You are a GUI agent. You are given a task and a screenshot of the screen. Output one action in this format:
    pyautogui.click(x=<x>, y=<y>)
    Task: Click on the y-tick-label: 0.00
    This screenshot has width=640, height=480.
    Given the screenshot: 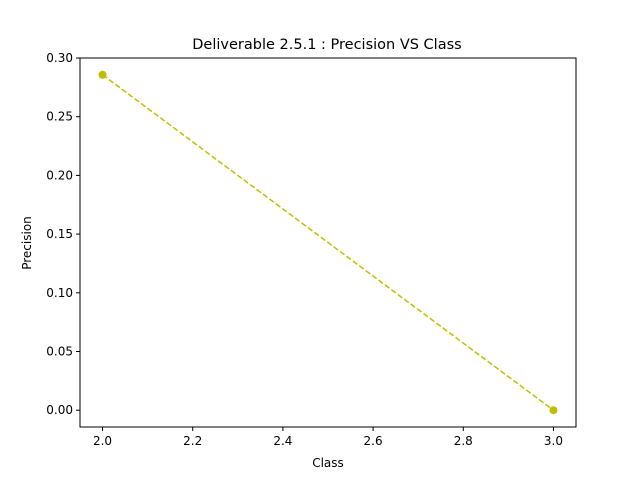 What is the action you would take?
    pyautogui.click(x=59, y=410)
    